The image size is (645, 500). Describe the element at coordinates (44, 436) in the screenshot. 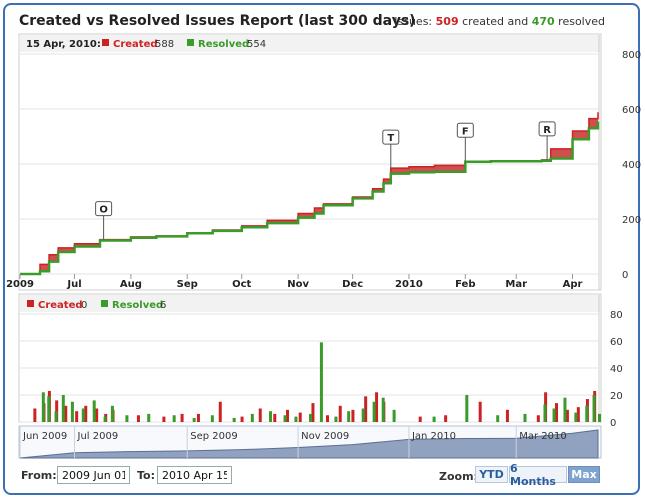

I see `navigator-tick-label: Jun 2009` at that location.